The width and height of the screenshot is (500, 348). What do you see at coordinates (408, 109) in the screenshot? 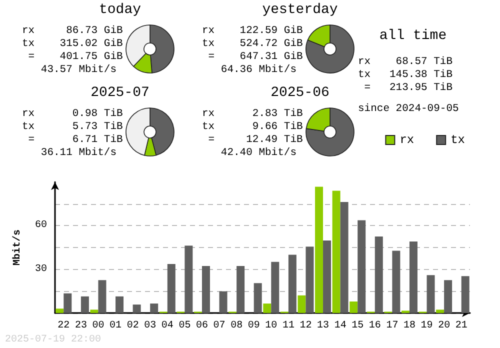
I see `text: since 2024-09-05` at bounding box center [408, 109].